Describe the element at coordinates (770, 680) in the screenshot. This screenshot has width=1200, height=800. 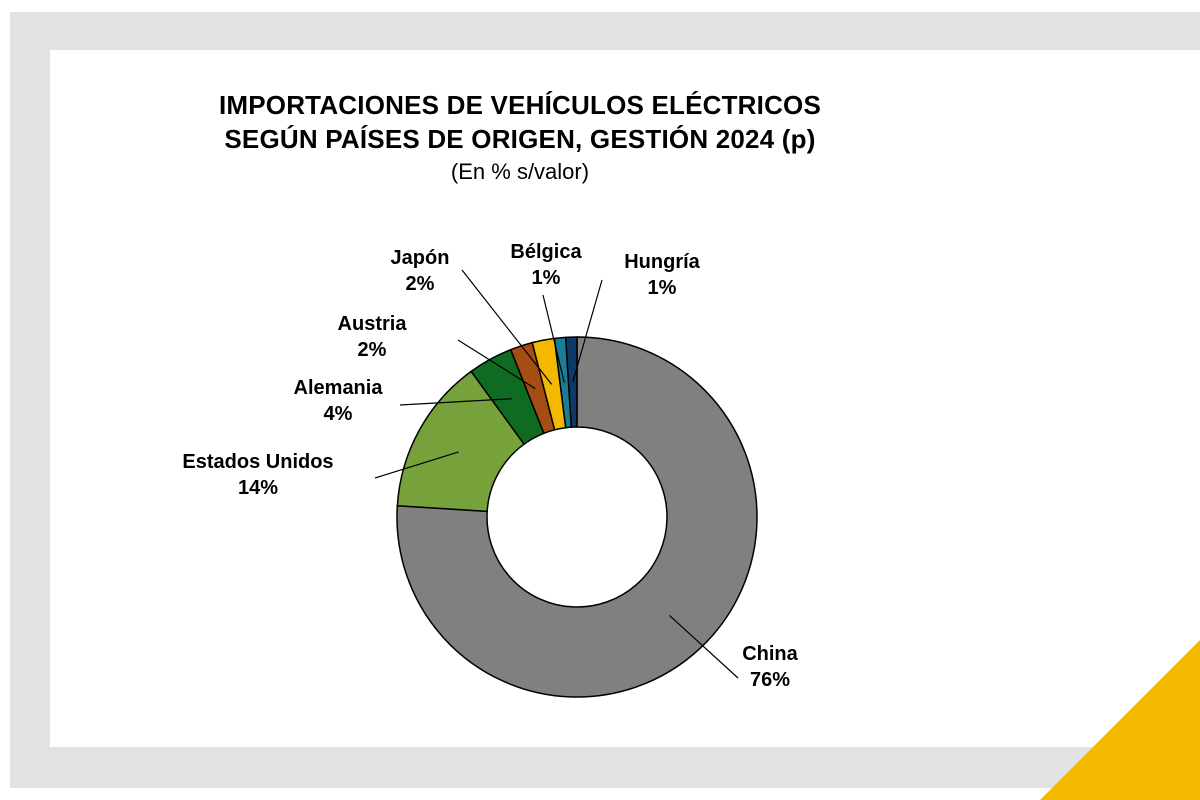
I see `value-label-china: 76%` at that location.